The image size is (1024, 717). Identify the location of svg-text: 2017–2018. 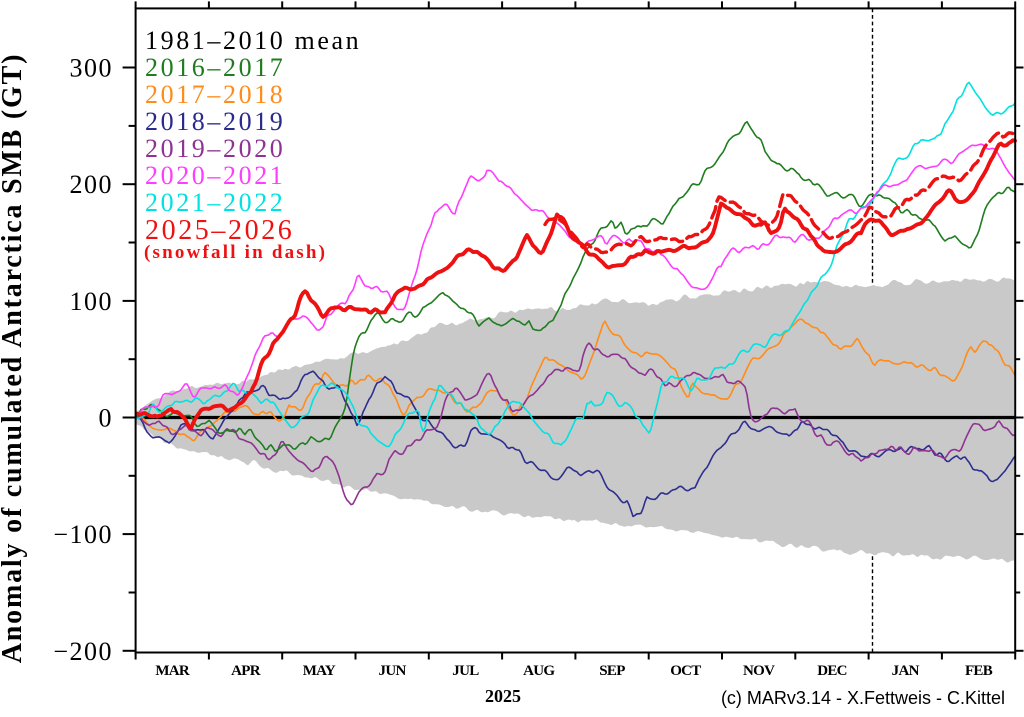
(215, 94).